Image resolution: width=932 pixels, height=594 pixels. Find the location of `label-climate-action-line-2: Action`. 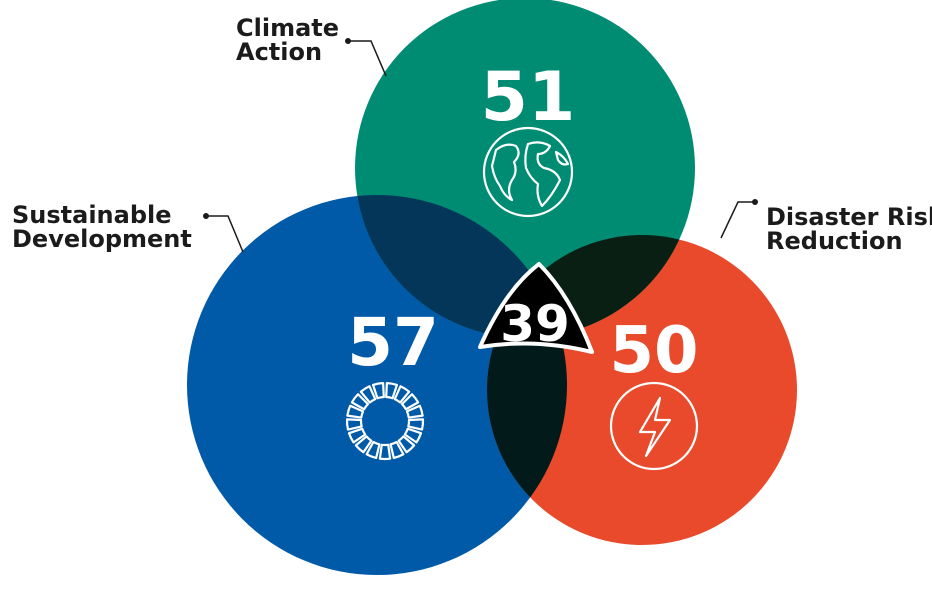

label-climate-action-line-2: Action is located at coordinates (279, 52).